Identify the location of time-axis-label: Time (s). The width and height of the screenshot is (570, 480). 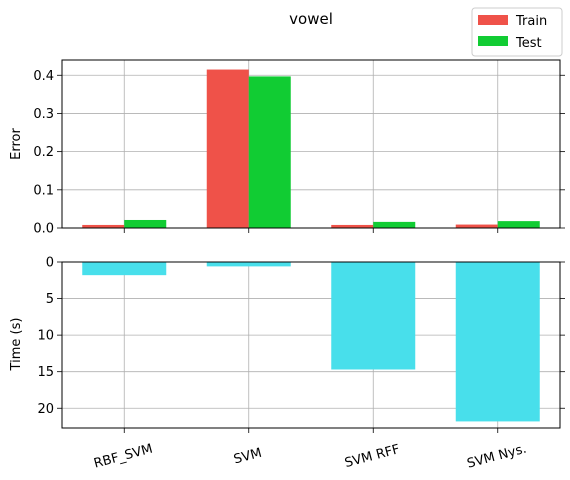
(16, 345).